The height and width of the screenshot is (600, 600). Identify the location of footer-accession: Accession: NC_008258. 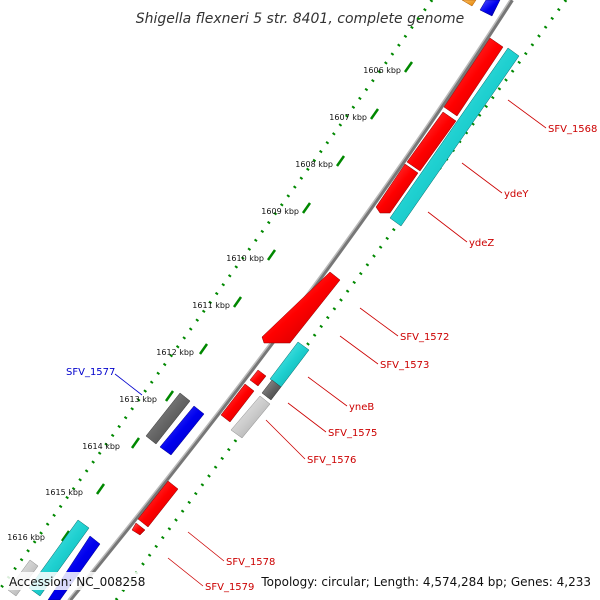
(77, 582).